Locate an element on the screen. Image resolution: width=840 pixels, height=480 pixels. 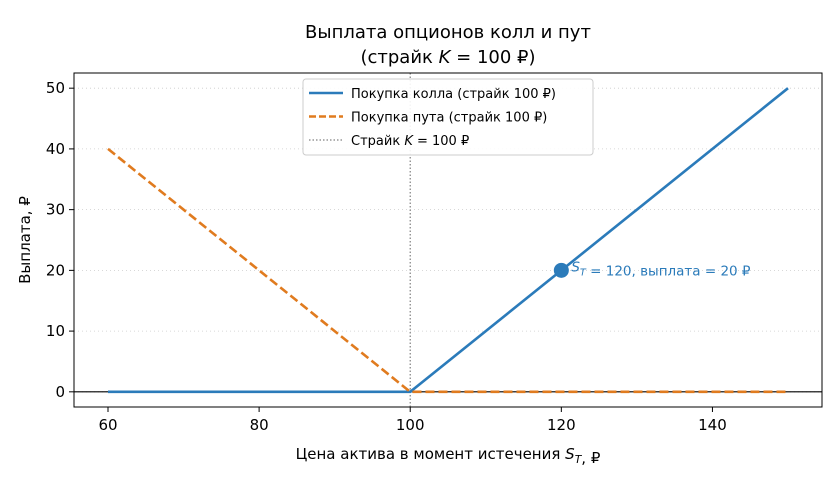
x-axis-label: Цена актива в момент истечения ST, ₽ is located at coordinates (448, 456).